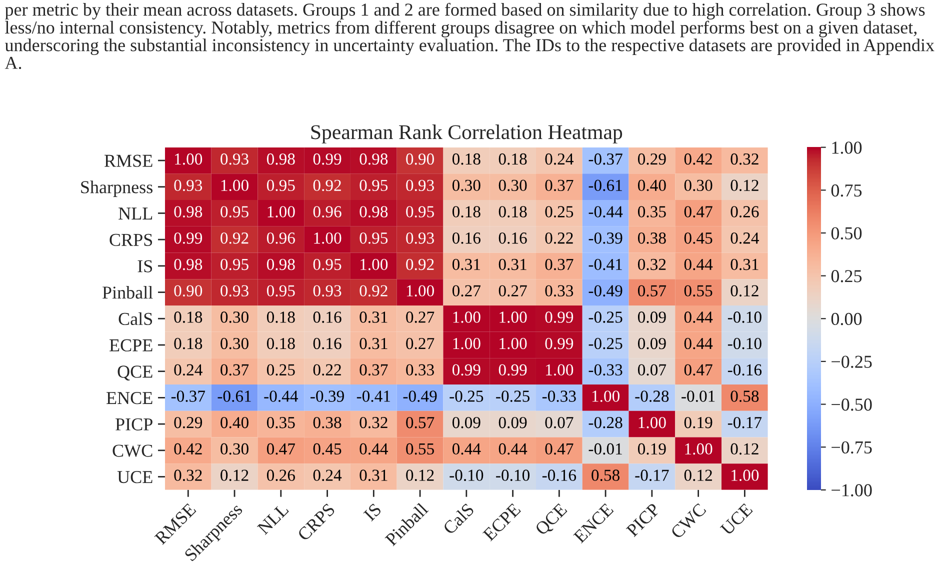 The image size is (948, 571). I want to click on data-label: -0.44, so click(281, 396).